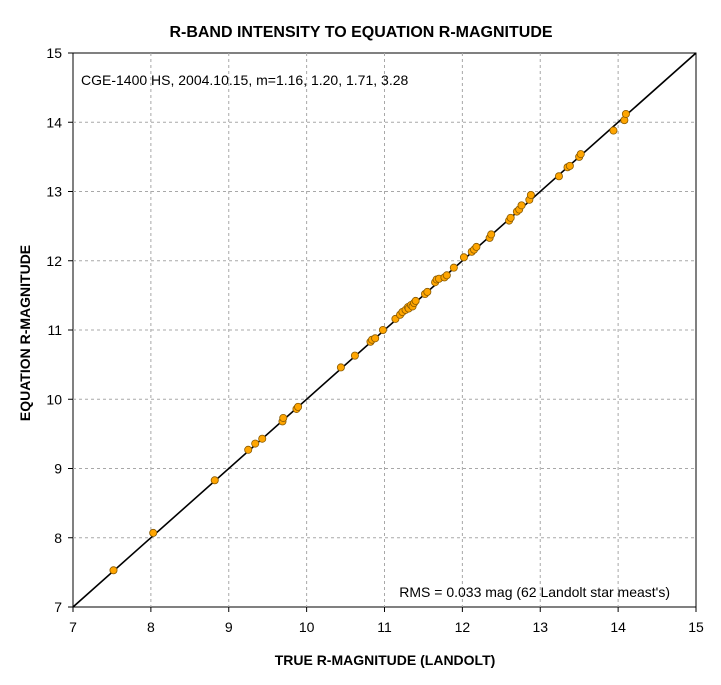 The image size is (721, 685). What do you see at coordinates (151, 627) in the screenshot?
I see `x-tick-label: 8` at bounding box center [151, 627].